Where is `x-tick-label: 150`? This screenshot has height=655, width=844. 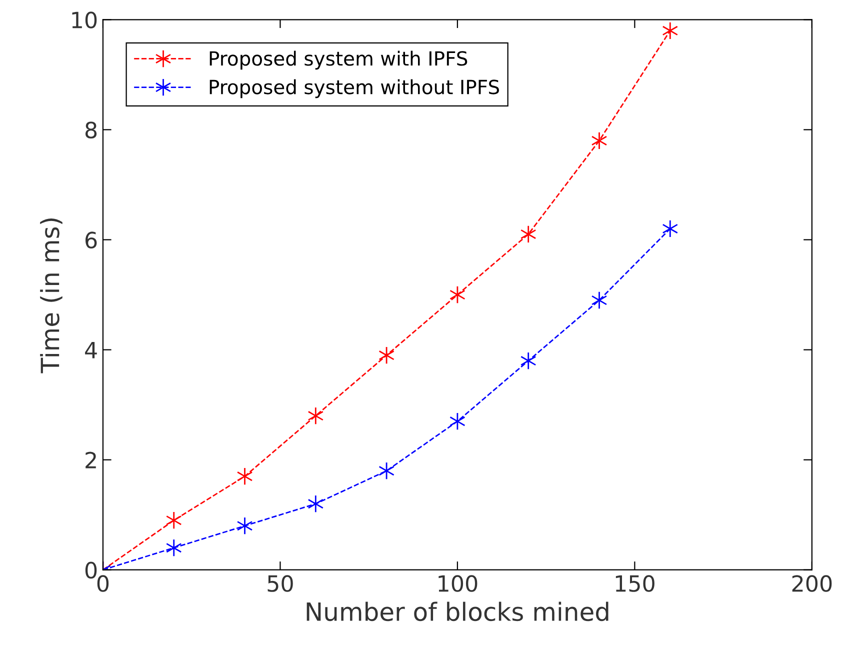 x-tick-label: 150 is located at coordinates (635, 583).